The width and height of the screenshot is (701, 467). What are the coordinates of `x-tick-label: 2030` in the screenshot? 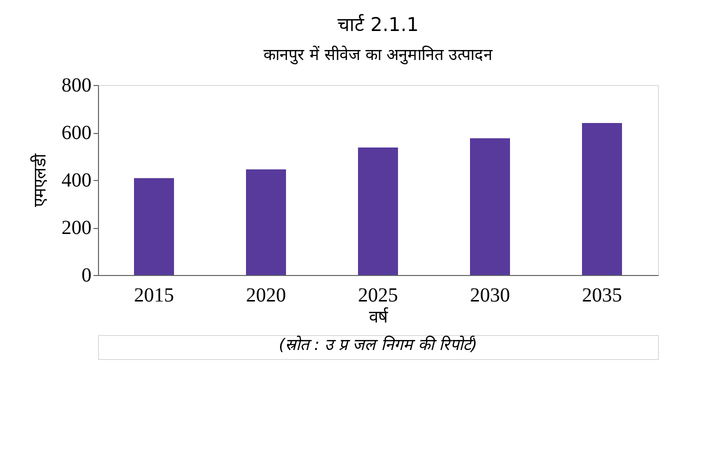 It's located at (490, 295).